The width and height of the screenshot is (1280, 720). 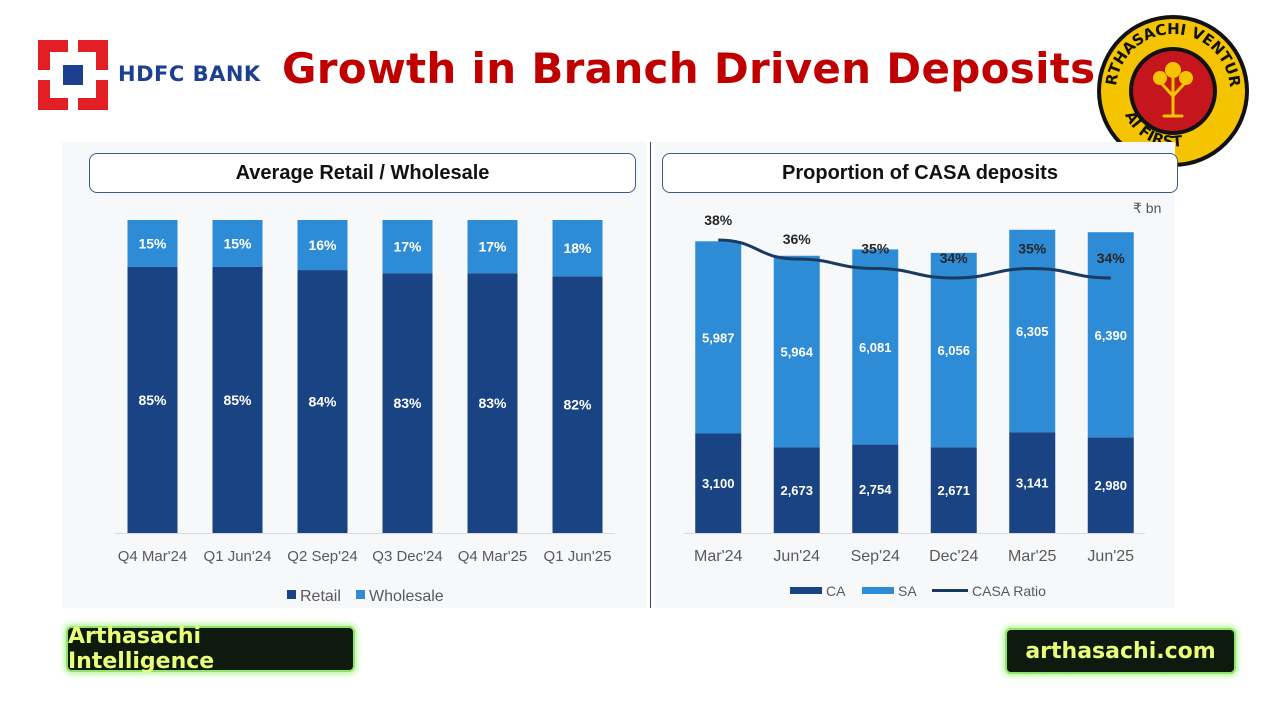 I want to click on x-tick-label: Jun'24, so click(x=796, y=556).